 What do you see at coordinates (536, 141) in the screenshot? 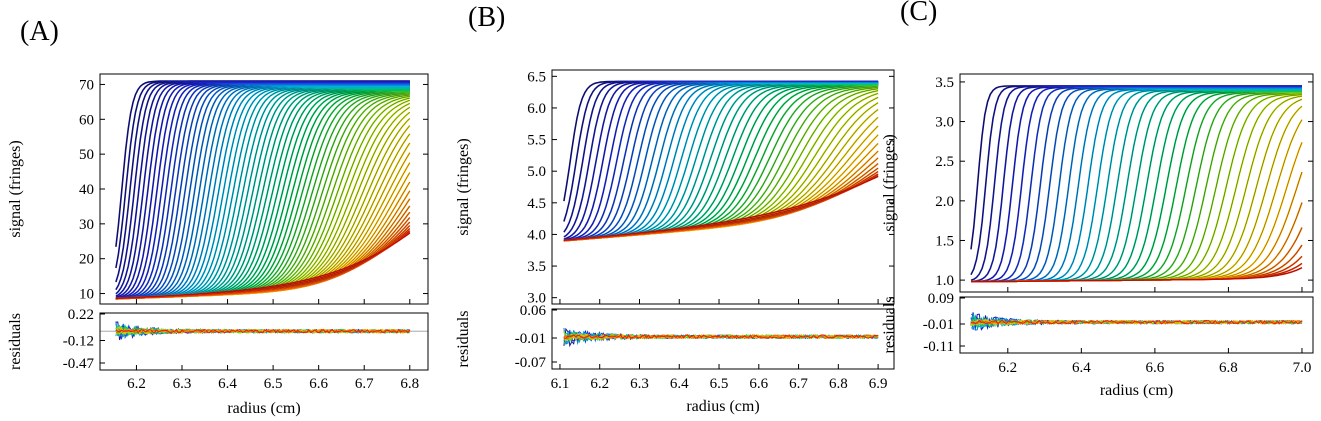
I see `y-tick-label: 5.5` at bounding box center [536, 141].